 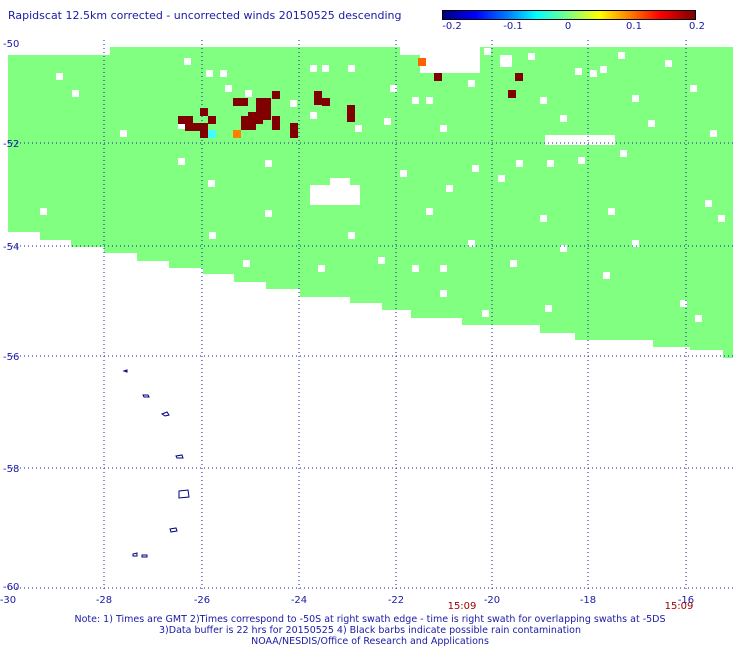 I want to click on lon-tick-label: -16, so click(x=686, y=600).